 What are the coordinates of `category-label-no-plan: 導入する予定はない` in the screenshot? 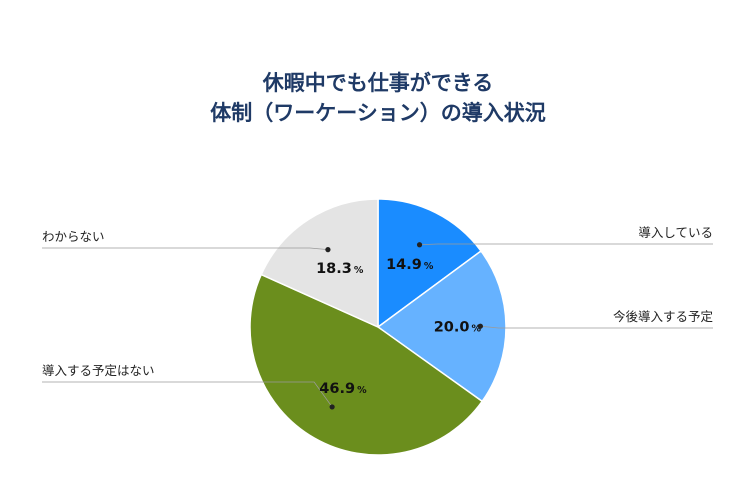 It's located at (98, 370).